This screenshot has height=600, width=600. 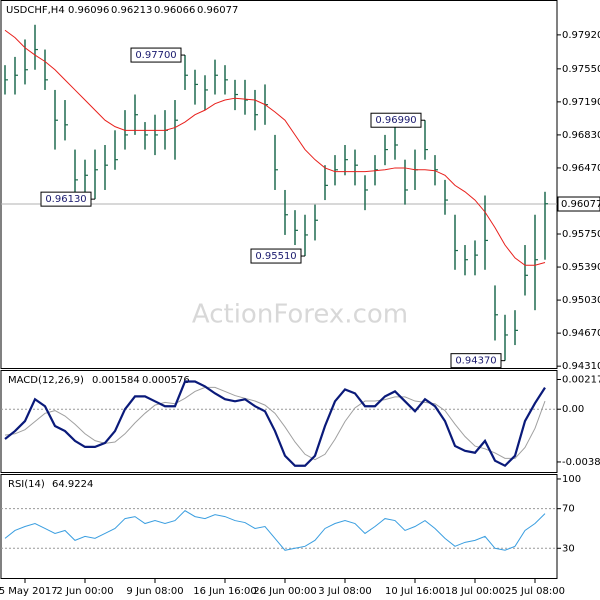 I want to click on ohlc-value: 0.96066, so click(x=174, y=10).